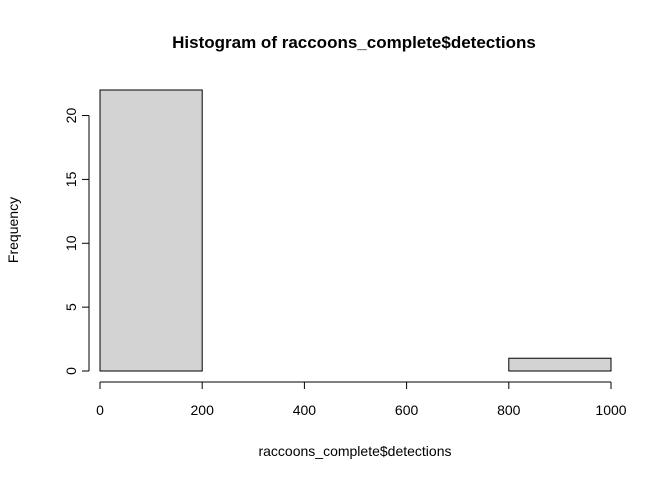 The width and height of the screenshot is (672, 480). I want to click on y-axis-label: Frequency, so click(13, 230).